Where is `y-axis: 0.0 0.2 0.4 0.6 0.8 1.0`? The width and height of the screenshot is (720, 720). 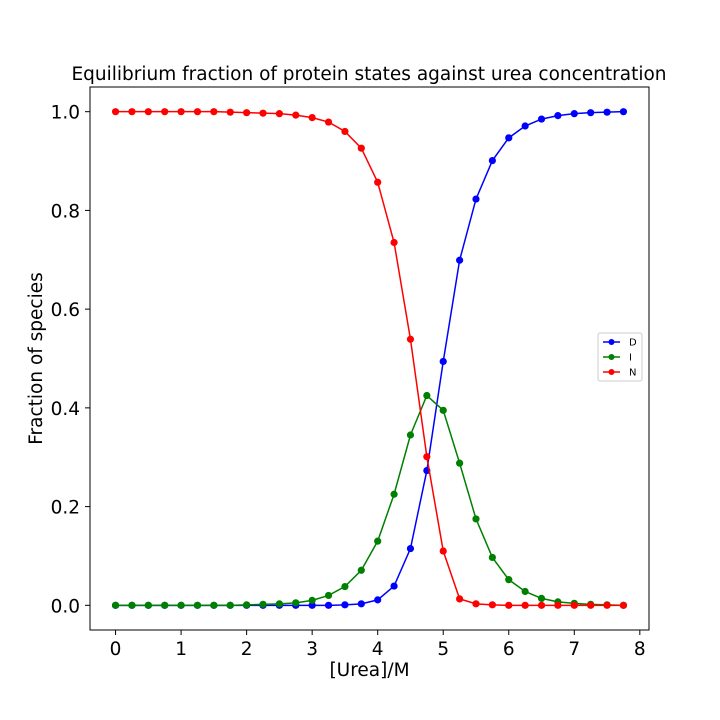
y-axis: 0.0 0.2 0.4 0.6 0.8 1.0 is located at coordinates (70, 360).